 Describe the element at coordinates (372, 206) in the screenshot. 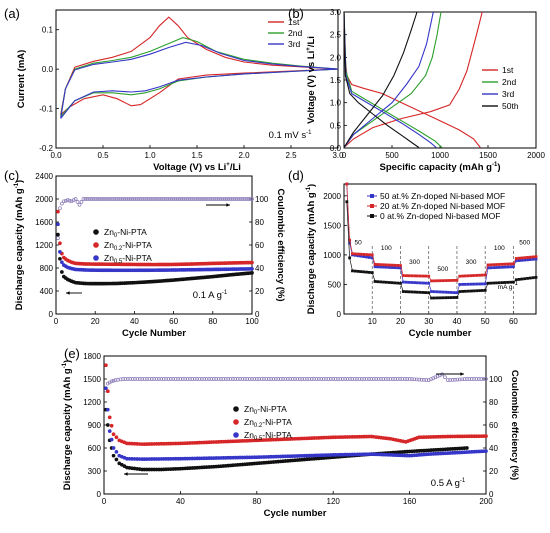

I see `d-legend-1-marker` at that location.